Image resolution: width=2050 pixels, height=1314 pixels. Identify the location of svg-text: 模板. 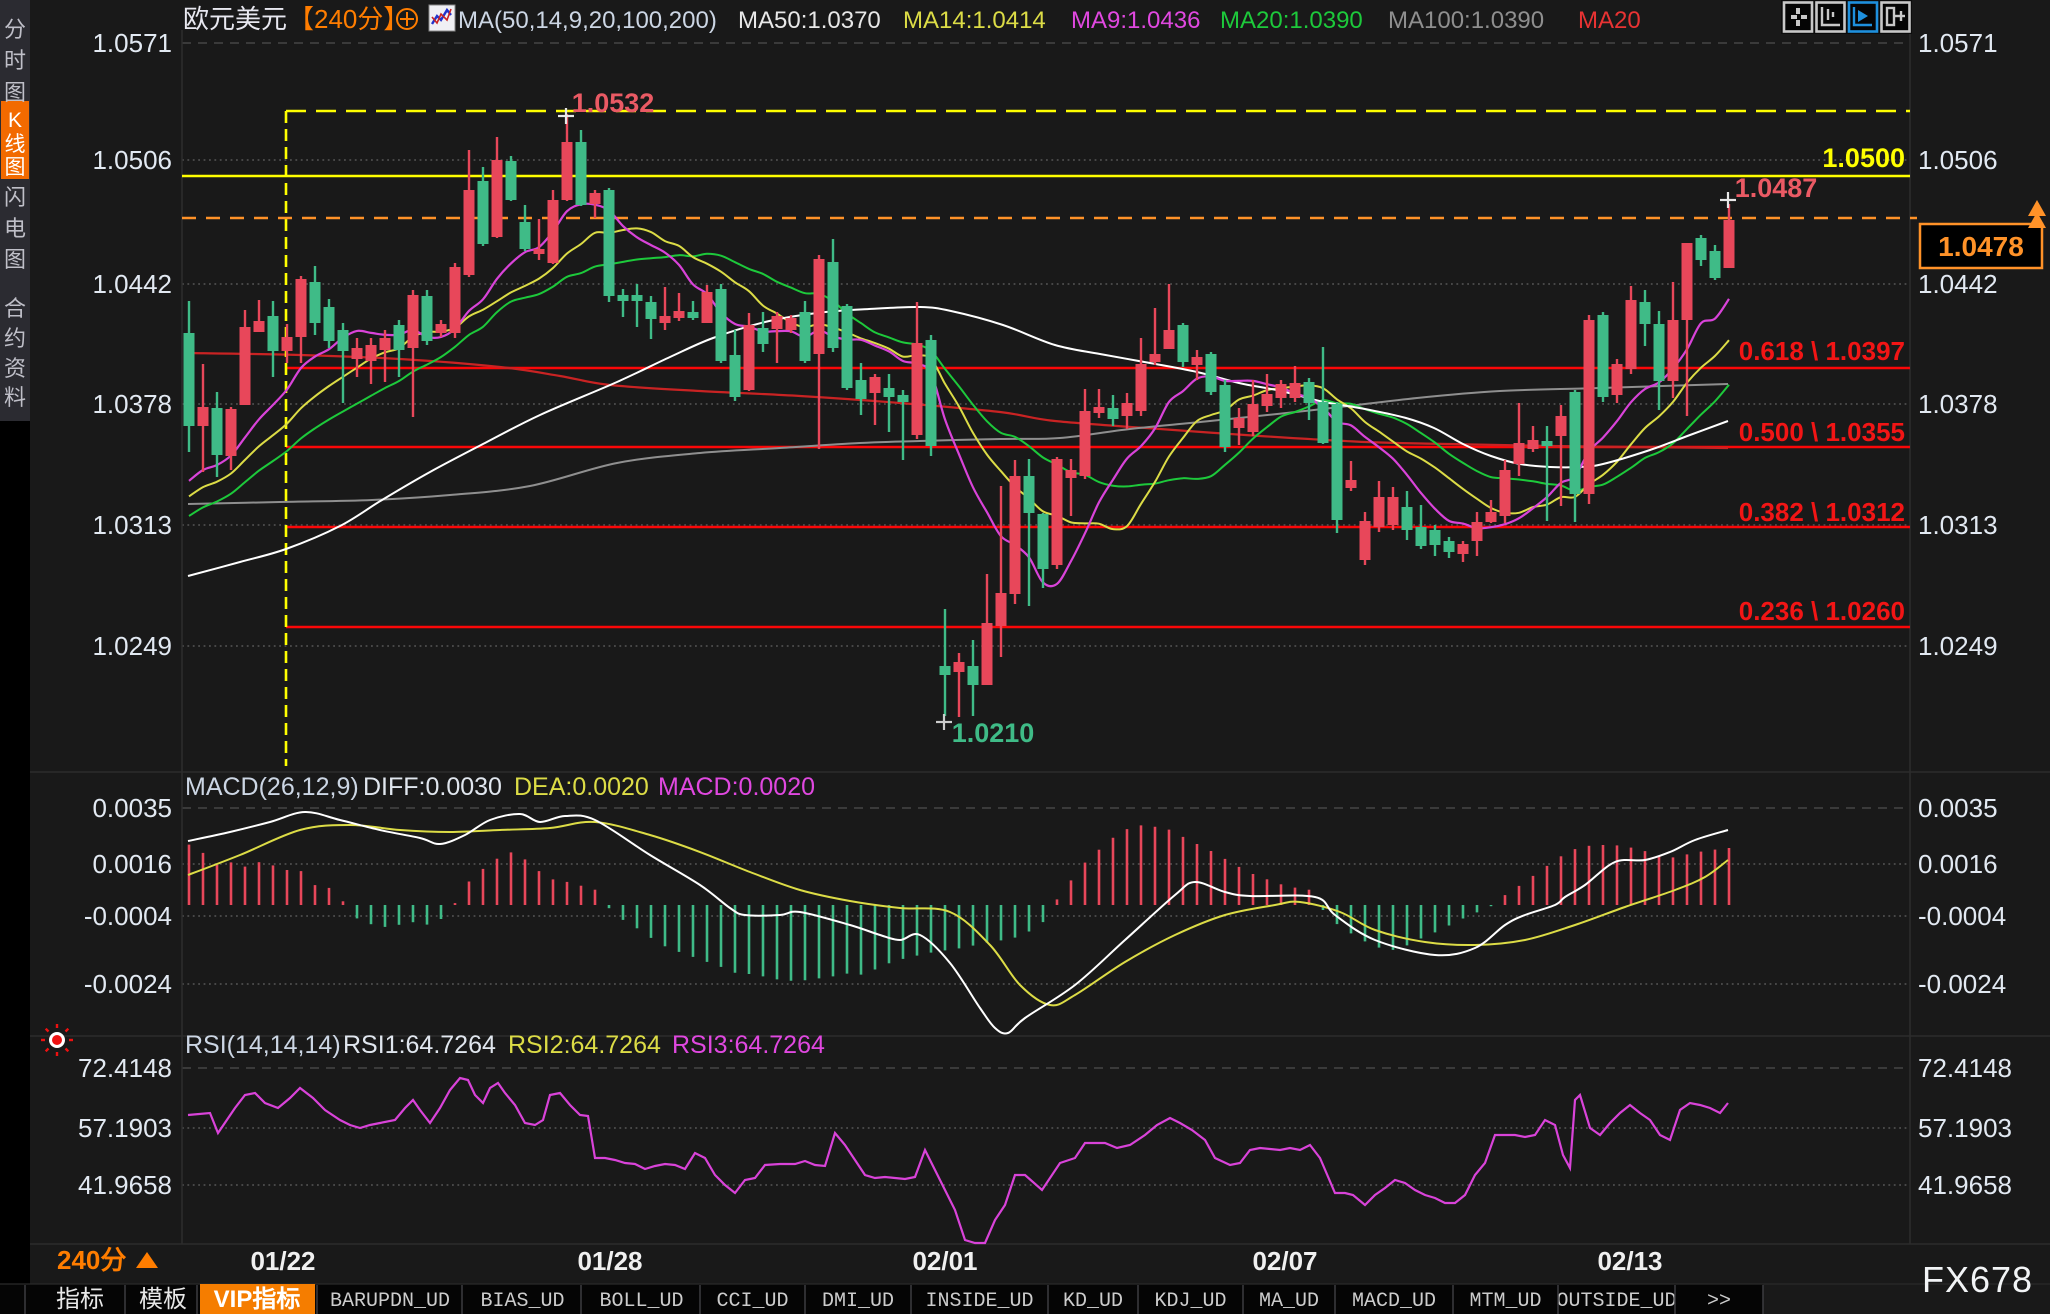
(163, 1299).